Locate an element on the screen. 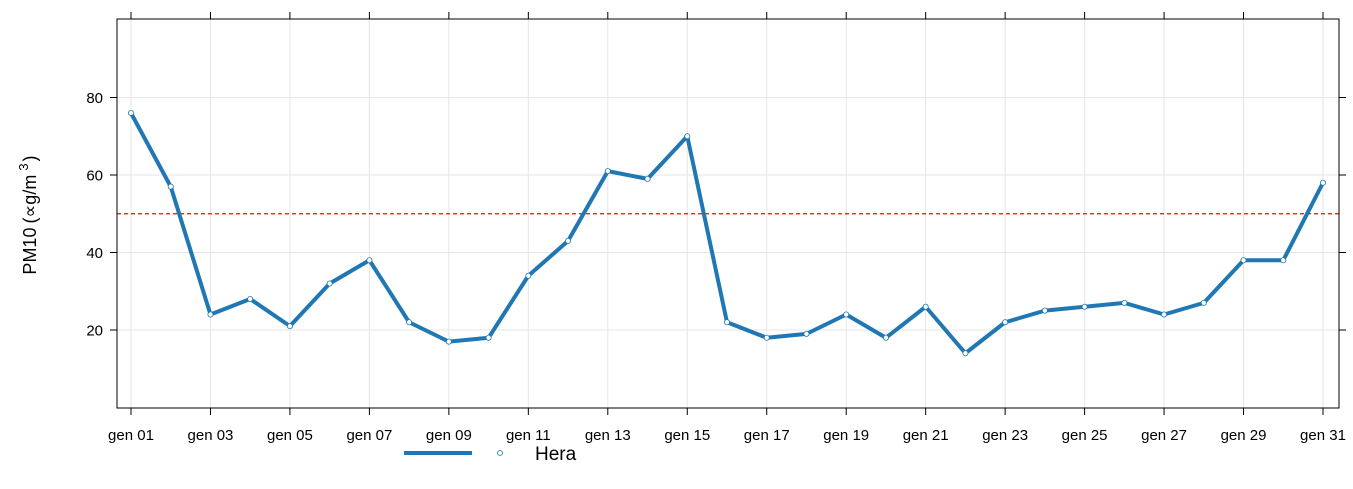  x-tick-label: gen 21 is located at coordinates (926, 435).